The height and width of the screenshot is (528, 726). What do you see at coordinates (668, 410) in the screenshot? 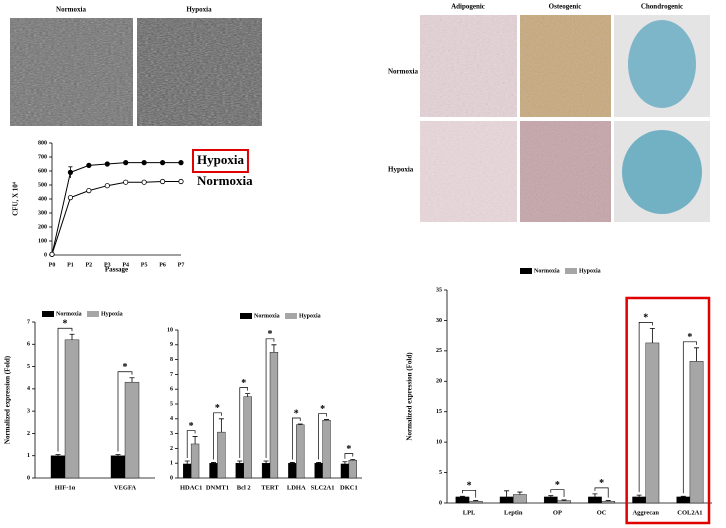
I see `highlight-box` at bounding box center [668, 410].